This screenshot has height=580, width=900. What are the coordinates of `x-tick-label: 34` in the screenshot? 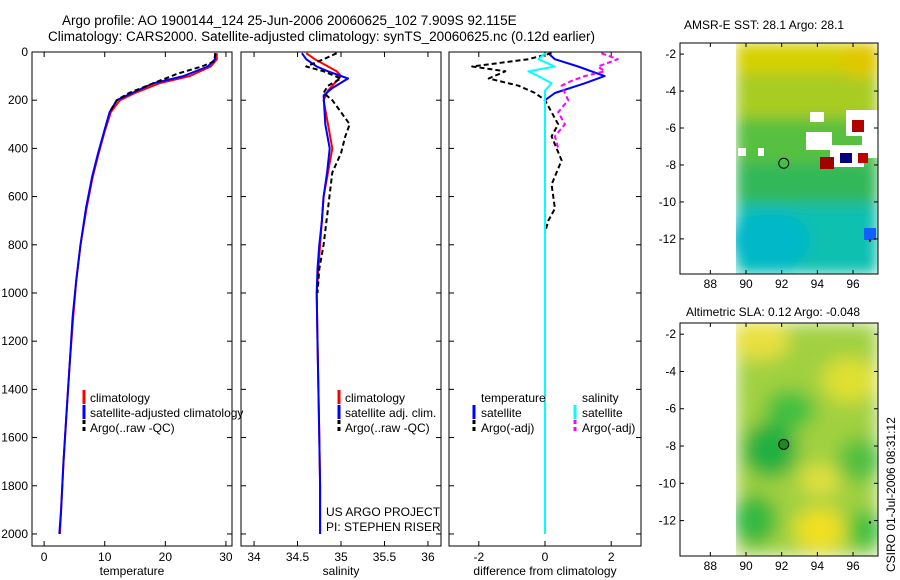 It's located at (254, 557).